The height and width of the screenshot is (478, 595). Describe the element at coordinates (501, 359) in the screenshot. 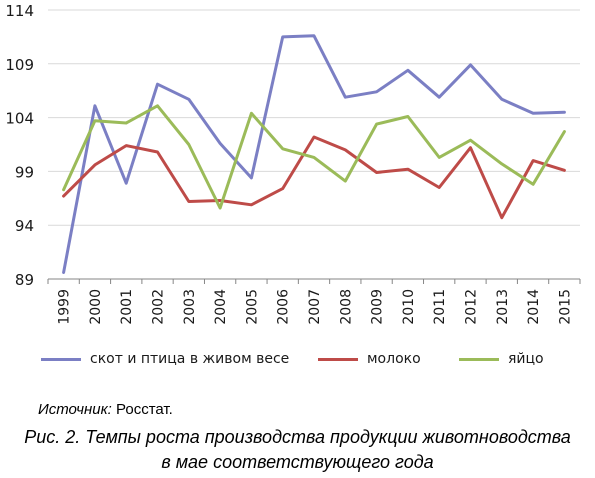

I see `legend-item-eggs: яйцо` at that location.